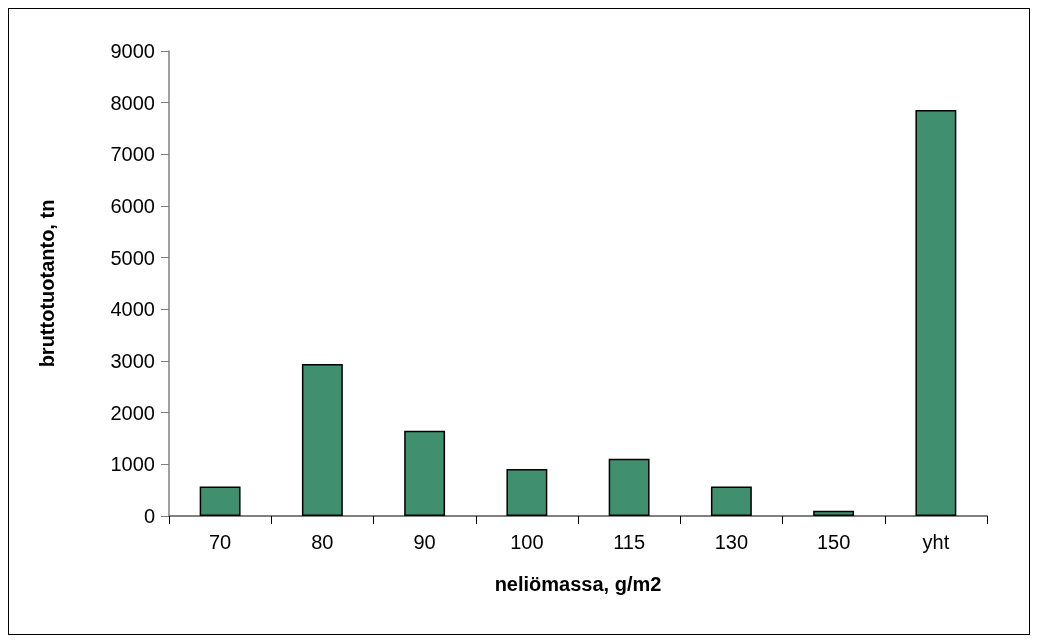  Describe the element at coordinates (731, 542) in the screenshot. I see `x-tick-label: 130` at that location.